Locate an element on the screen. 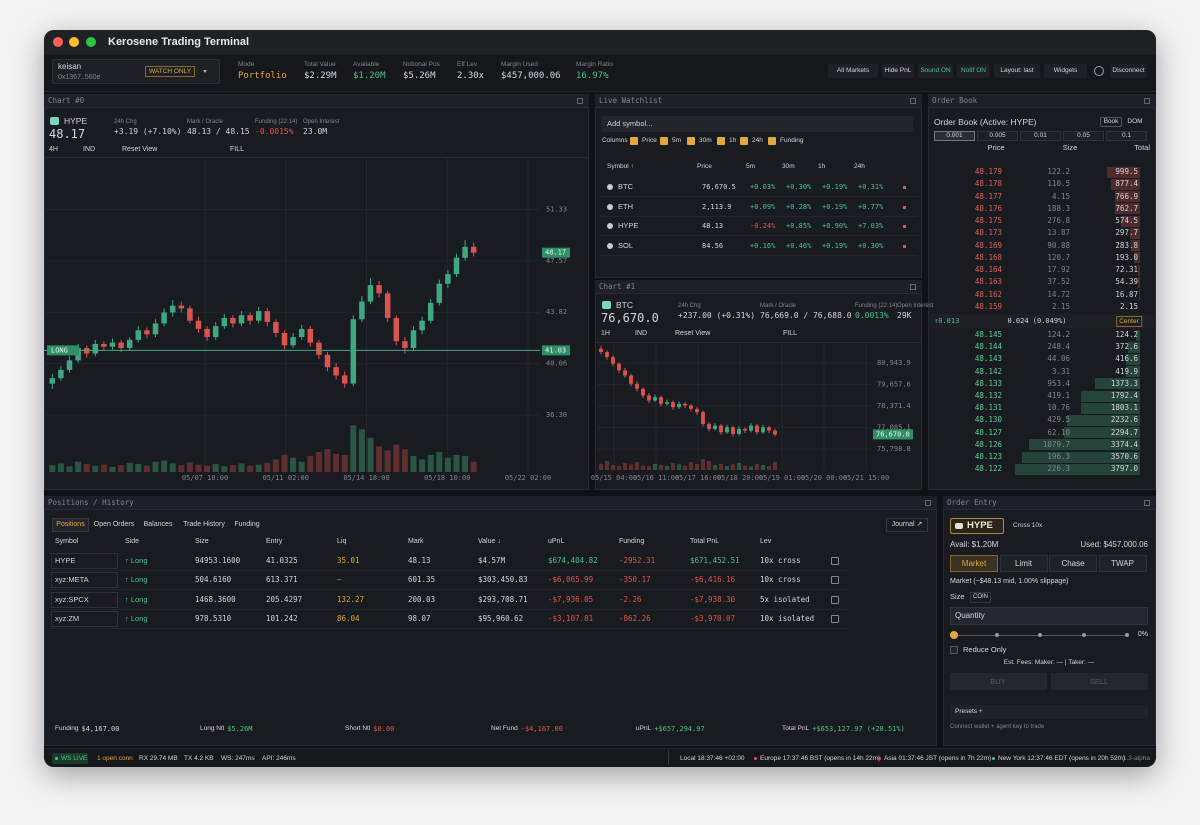 This screenshot has width=1200, height=825. tab-label: Positions is located at coordinates (70, 524).